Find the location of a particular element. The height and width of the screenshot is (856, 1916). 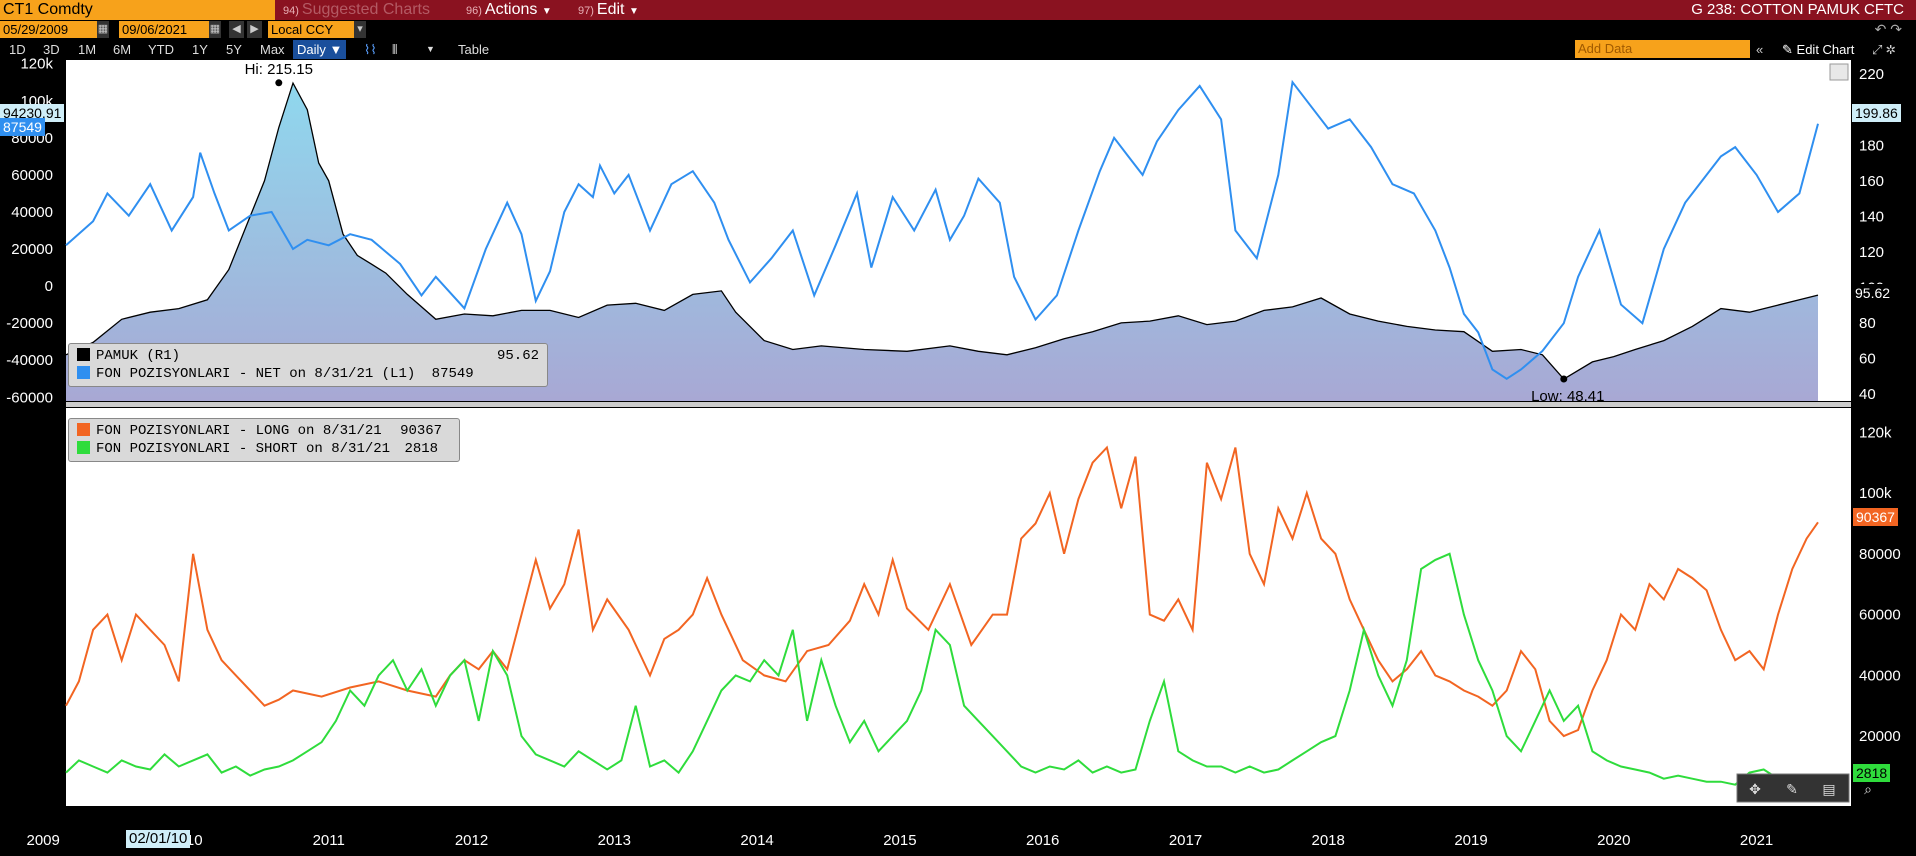

end-date-input: 09/06/2021 is located at coordinates (164, 29).